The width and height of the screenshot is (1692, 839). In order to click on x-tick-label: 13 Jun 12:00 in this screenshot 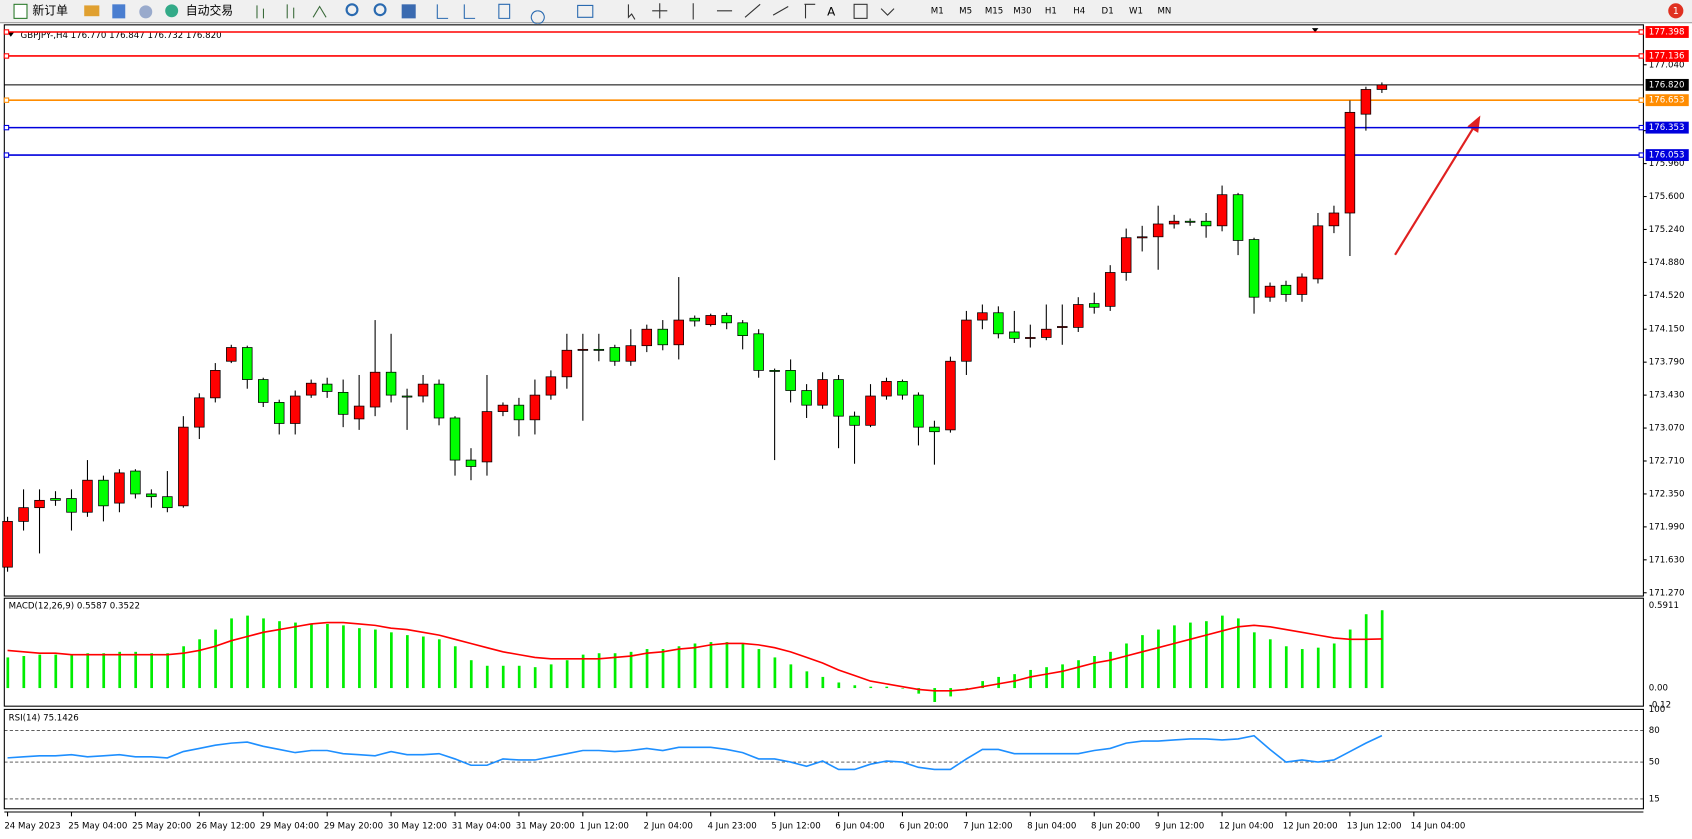, I will do `click(1374, 827)`.